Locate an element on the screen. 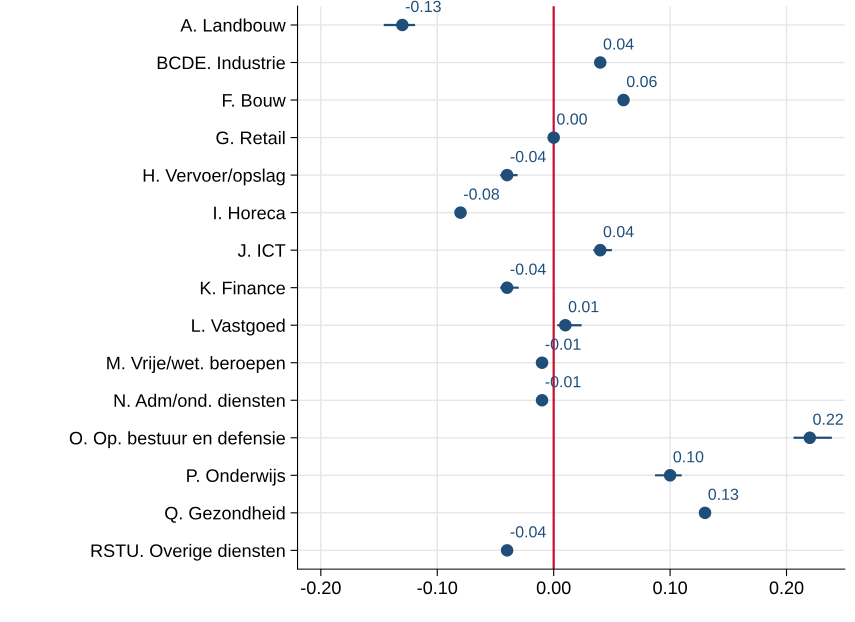 Image resolution: width=855 pixels, height=622 pixels. x-tick-label: 0.20 is located at coordinates (787, 587).